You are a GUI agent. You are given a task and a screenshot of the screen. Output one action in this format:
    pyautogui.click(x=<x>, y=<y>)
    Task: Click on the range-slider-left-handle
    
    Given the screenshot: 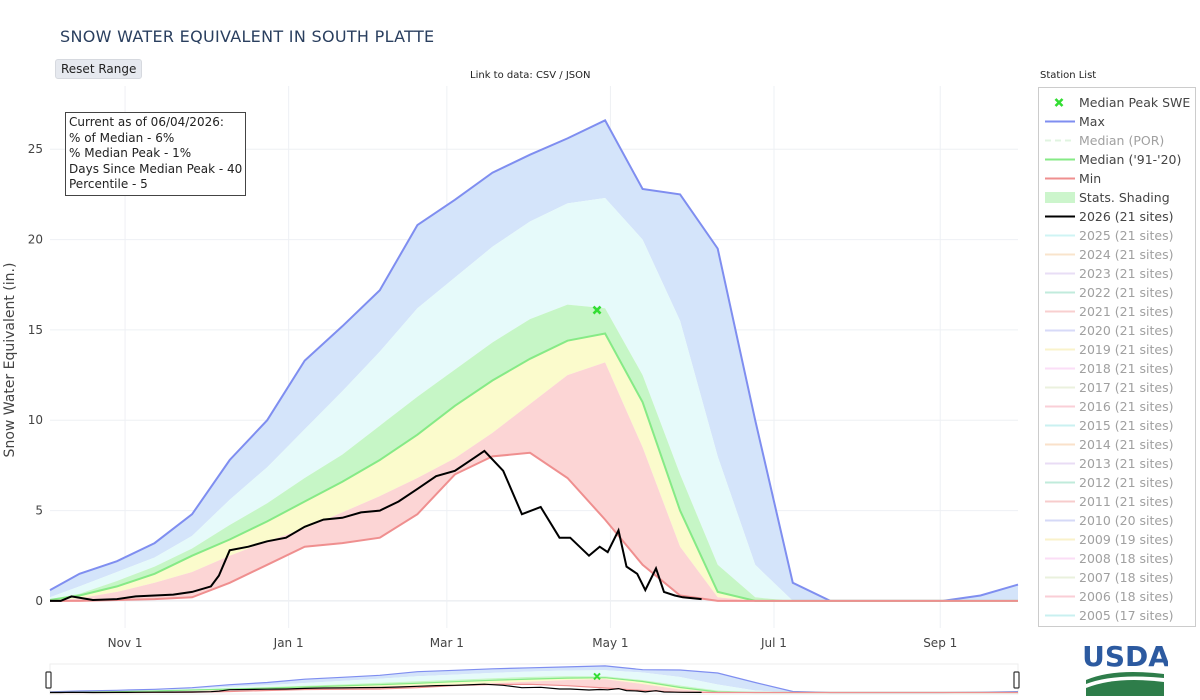 What is the action you would take?
    pyautogui.click(x=48, y=680)
    